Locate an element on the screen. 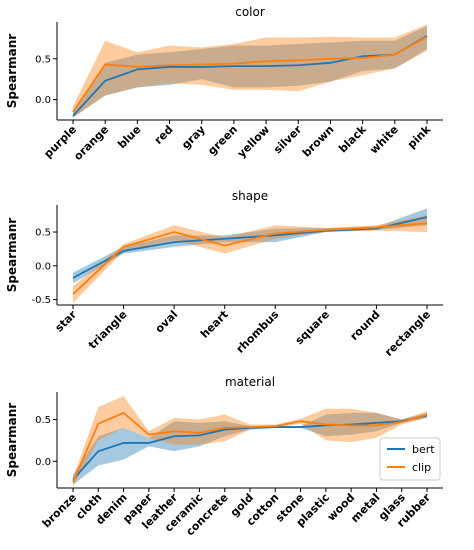 The image size is (474, 550). x-tick-label-1-4: rhombus is located at coordinates (258, 332).